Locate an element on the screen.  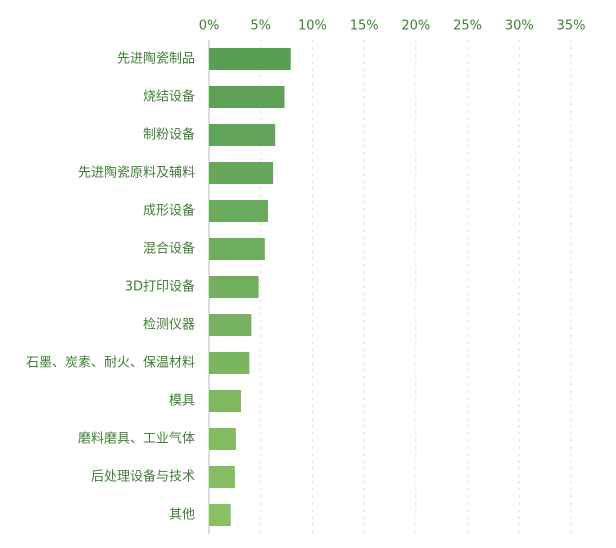
y-tick-label: 其他 is located at coordinates (182, 515).